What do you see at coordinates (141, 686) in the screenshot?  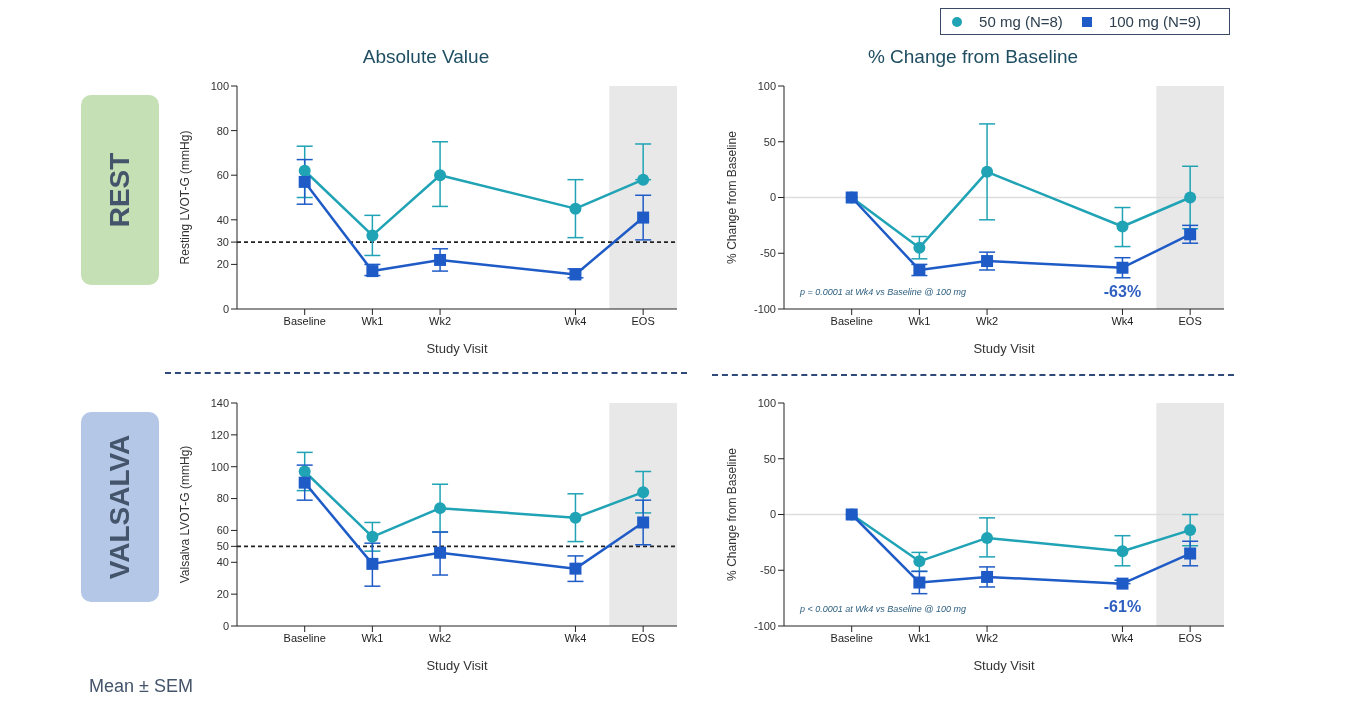 I see `text: Mean ± SEM` at bounding box center [141, 686].